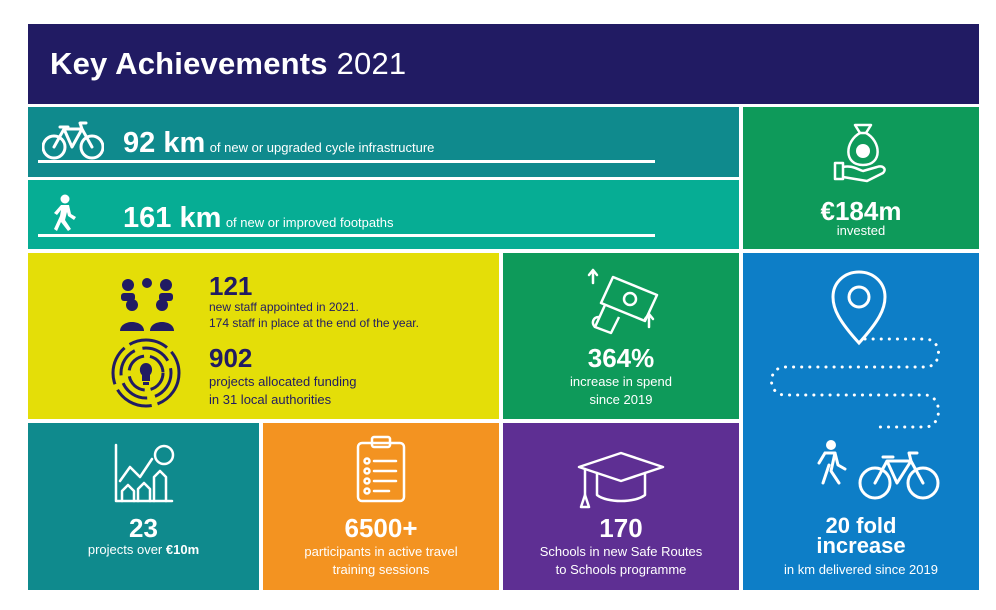  I want to click on projects-value: 902, so click(231, 358).